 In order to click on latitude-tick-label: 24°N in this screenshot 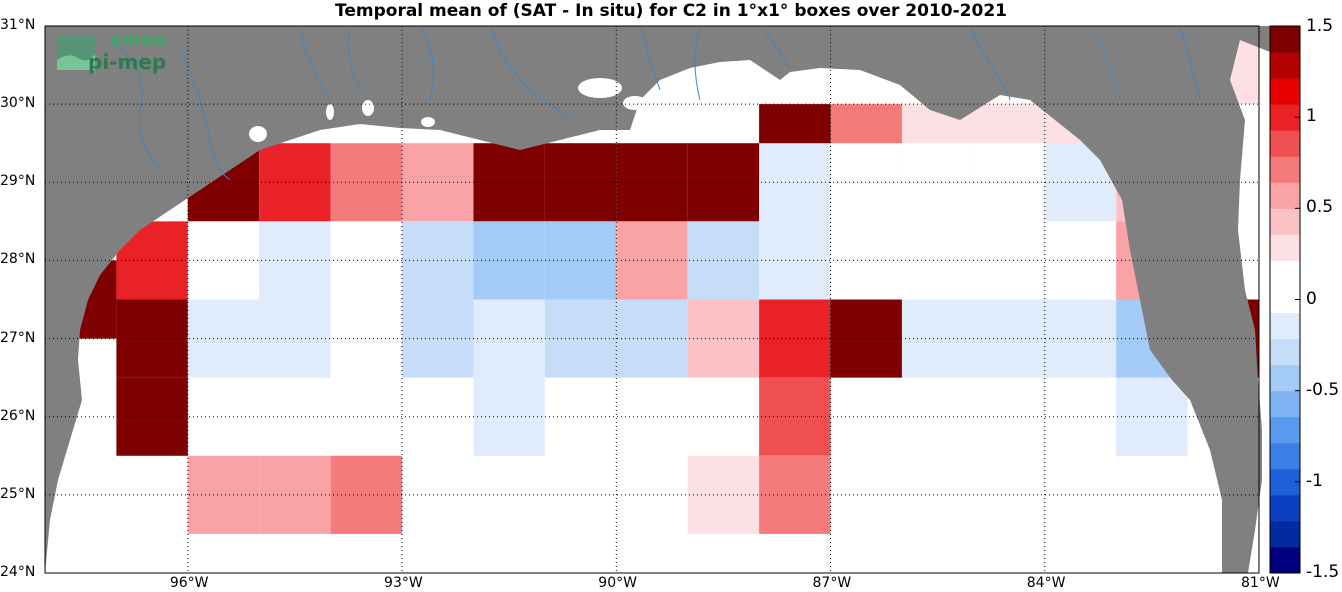, I will do `click(18, 572)`.